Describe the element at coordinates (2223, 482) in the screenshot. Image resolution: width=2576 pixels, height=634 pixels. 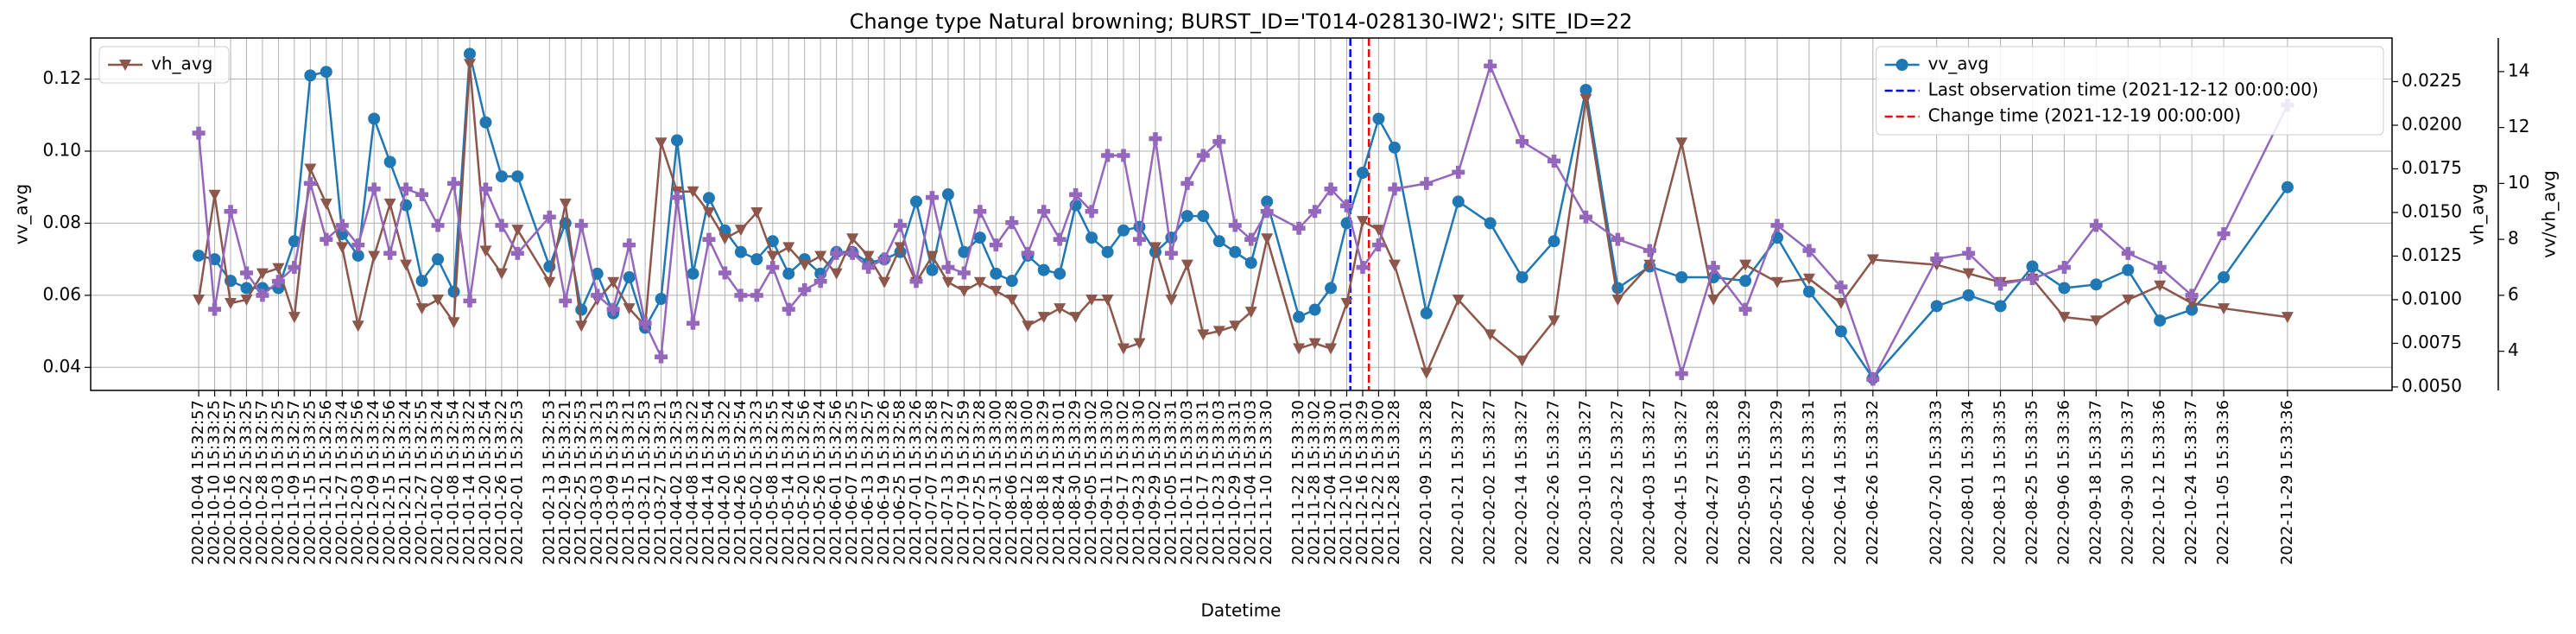
I see `x-tick-label: 2022-11-05 15:33:36` at that location.